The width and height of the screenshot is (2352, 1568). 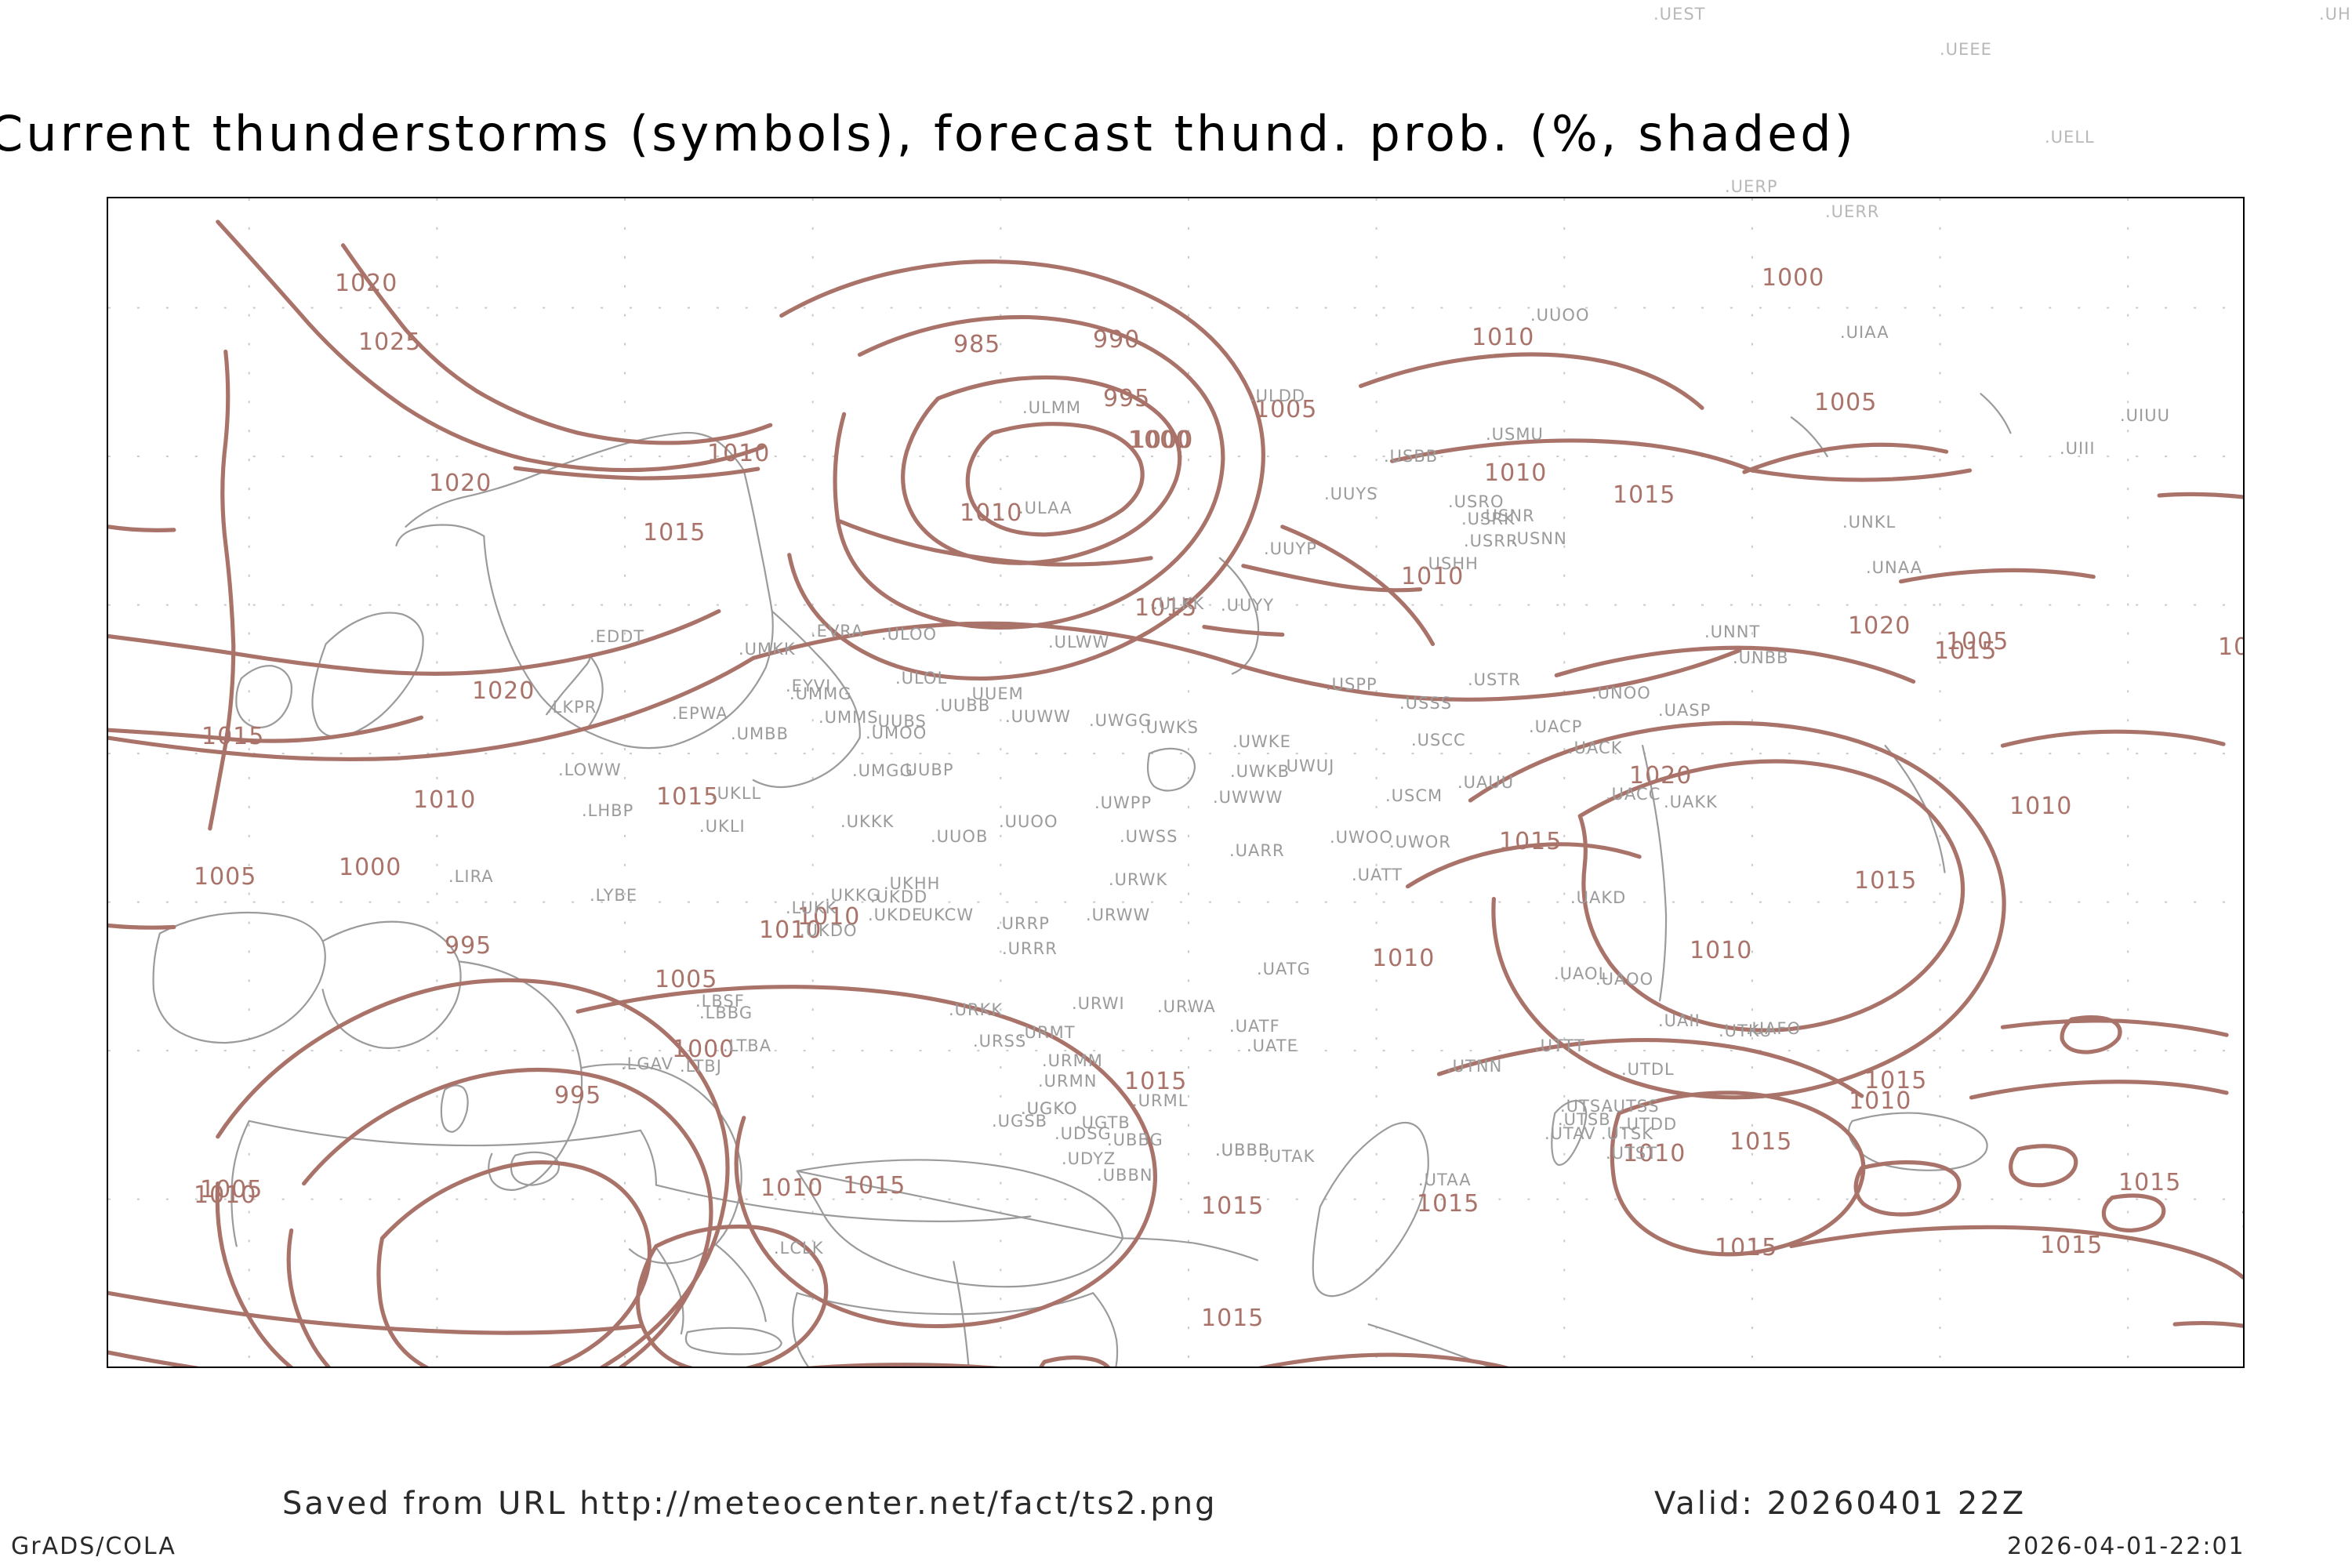 I want to click on station-label-outside: .UERP, so click(x=1752, y=186).